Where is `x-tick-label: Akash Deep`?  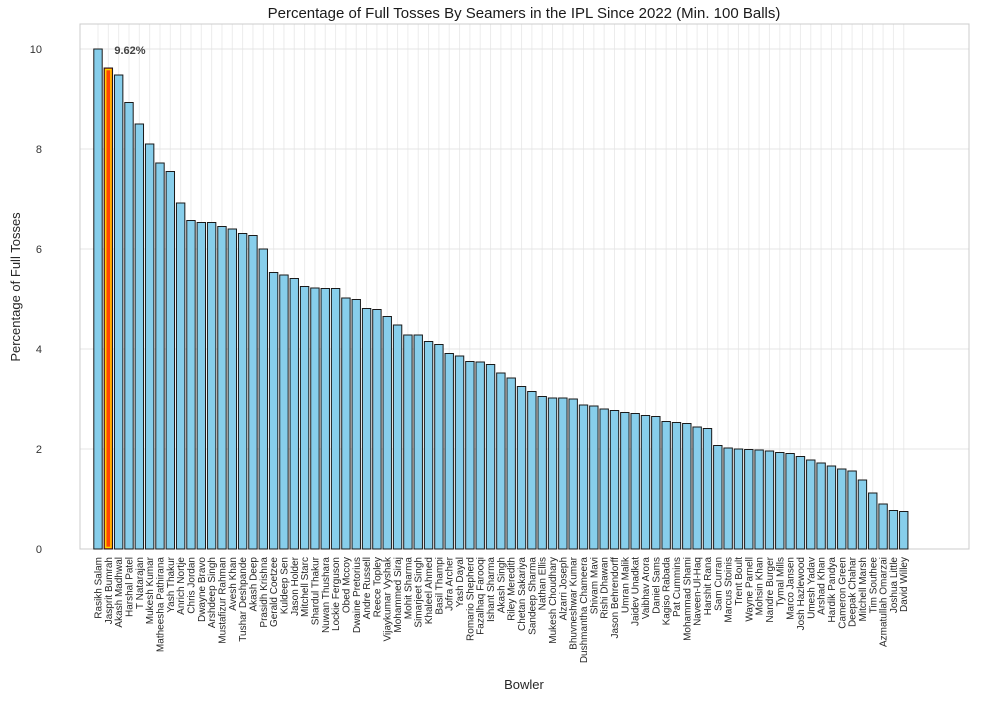 x-tick-label: Akash Deep is located at coordinates (253, 584).